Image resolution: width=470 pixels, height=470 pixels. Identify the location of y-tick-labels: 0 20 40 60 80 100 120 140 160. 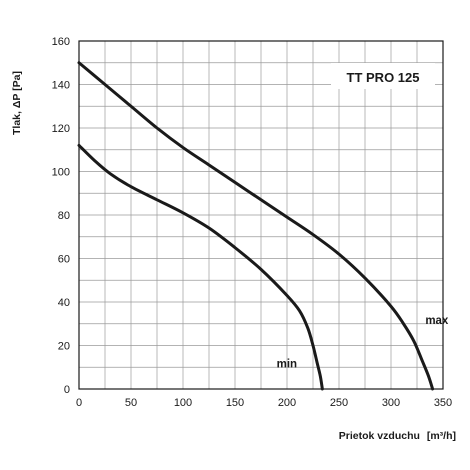
(61, 216).